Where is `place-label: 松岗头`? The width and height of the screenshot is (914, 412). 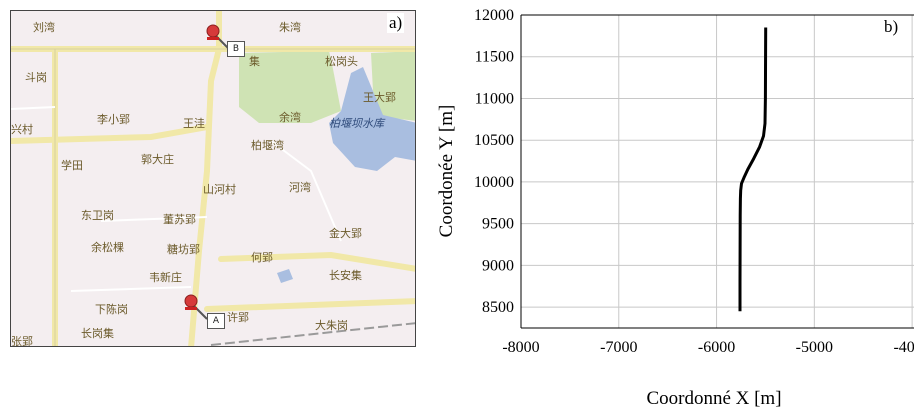
place-label: 松岗头 is located at coordinates (341, 61).